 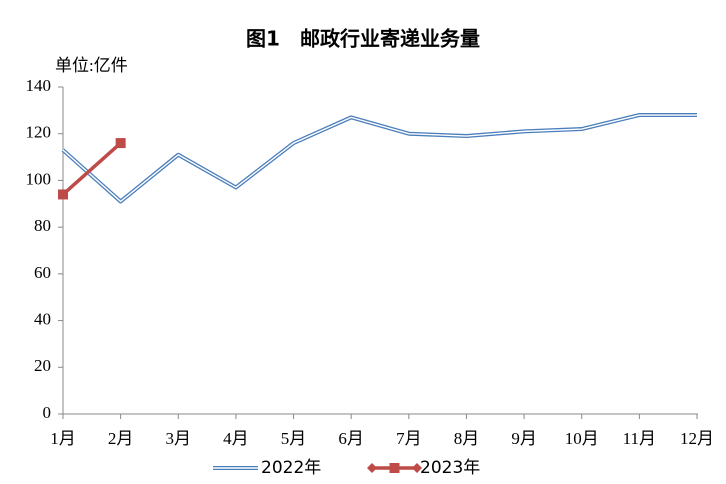 I want to click on y-tick-label: 60, so click(x=42, y=272).